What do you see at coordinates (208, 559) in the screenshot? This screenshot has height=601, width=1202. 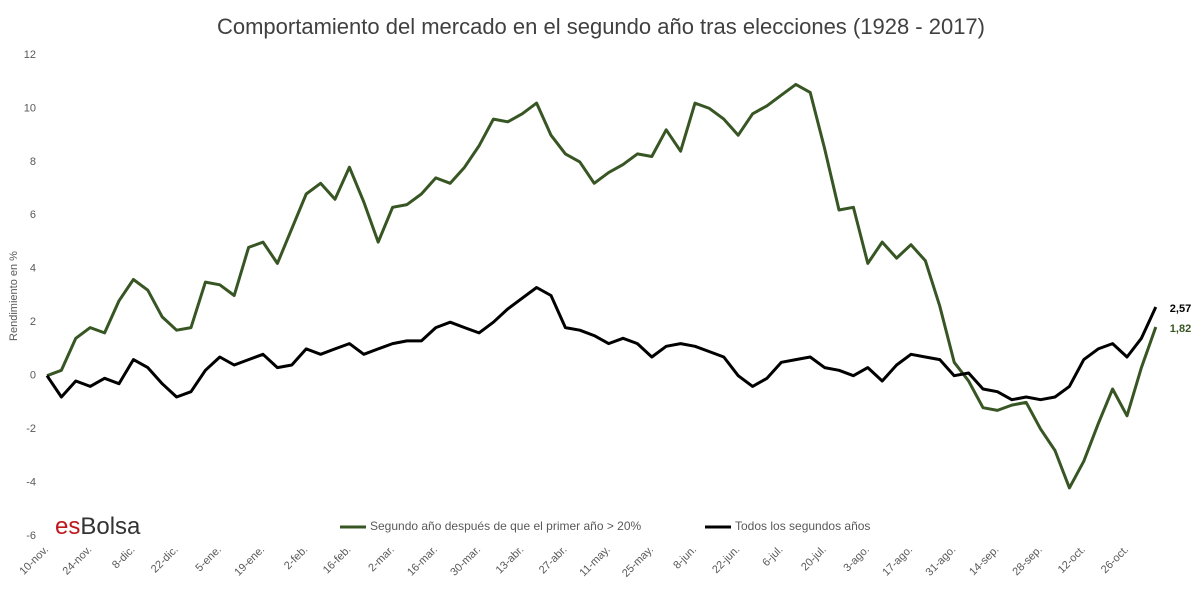 I see `x-tick-label: 5-ene.` at bounding box center [208, 559].